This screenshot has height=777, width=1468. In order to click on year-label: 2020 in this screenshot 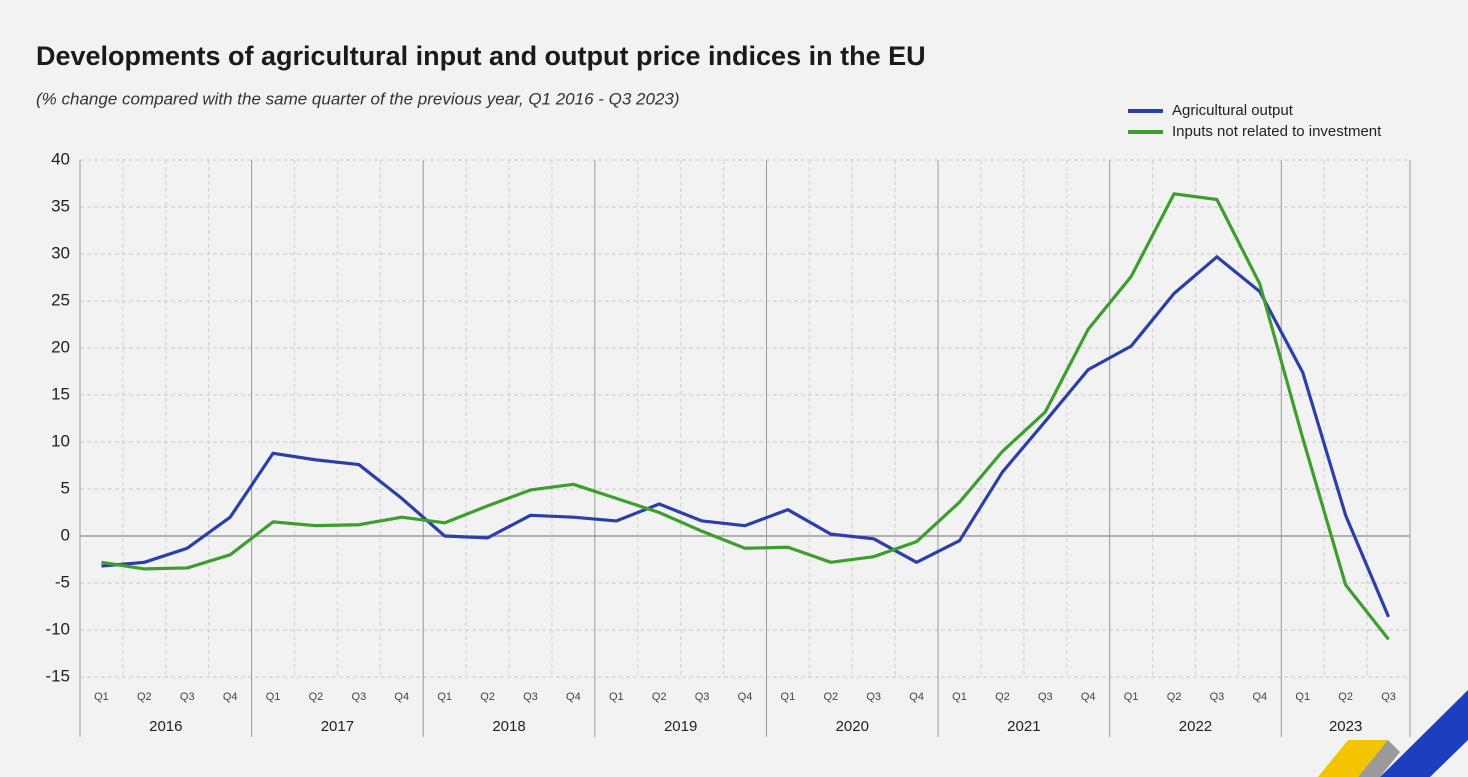, I will do `click(852, 726)`.